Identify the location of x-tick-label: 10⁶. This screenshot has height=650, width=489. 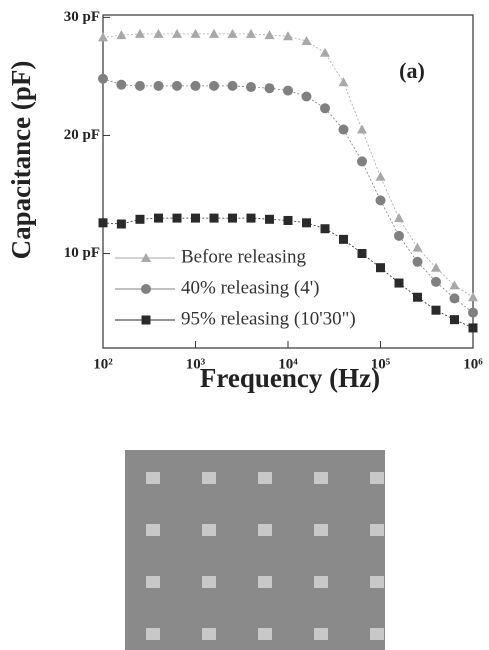
(473, 364).